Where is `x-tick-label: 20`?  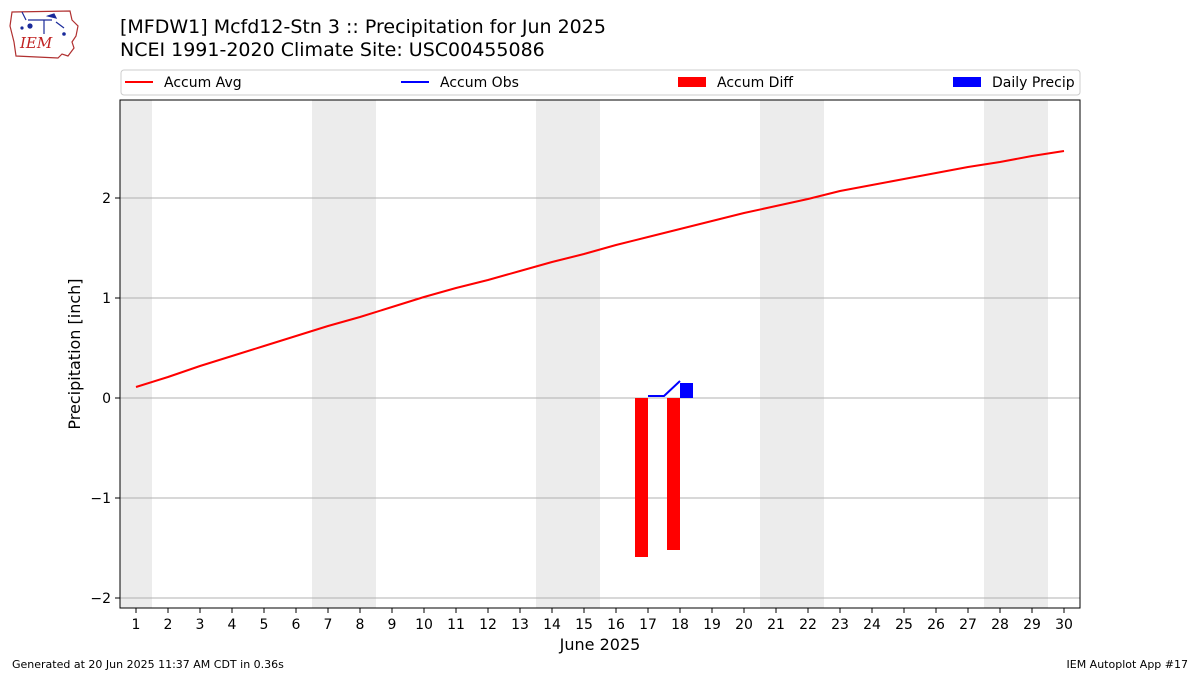 x-tick-label: 20 is located at coordinates (744, 625).